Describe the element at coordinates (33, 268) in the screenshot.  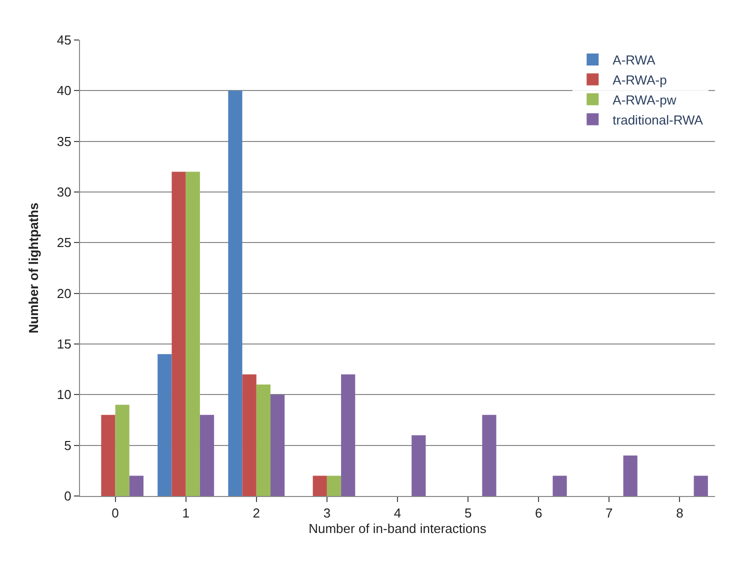
I see `y-axis-title: Number of lightpaths` at that location.